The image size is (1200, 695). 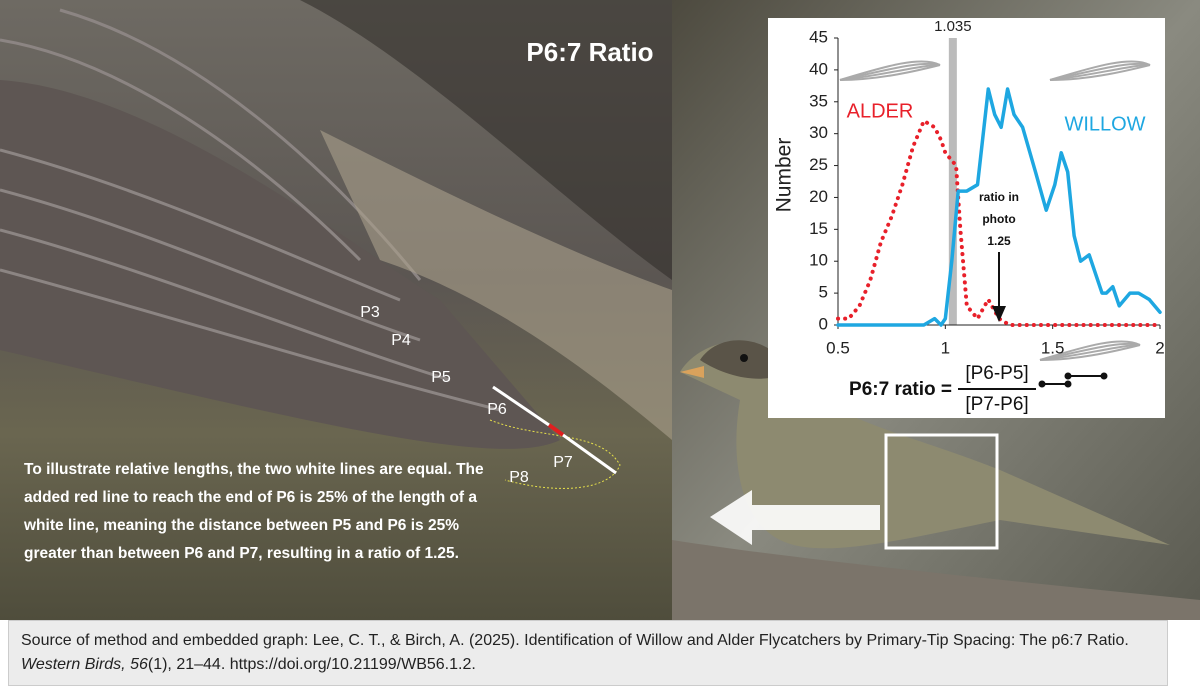 I want to click on series-label: WILLOW, so click(x=1104, y=124).